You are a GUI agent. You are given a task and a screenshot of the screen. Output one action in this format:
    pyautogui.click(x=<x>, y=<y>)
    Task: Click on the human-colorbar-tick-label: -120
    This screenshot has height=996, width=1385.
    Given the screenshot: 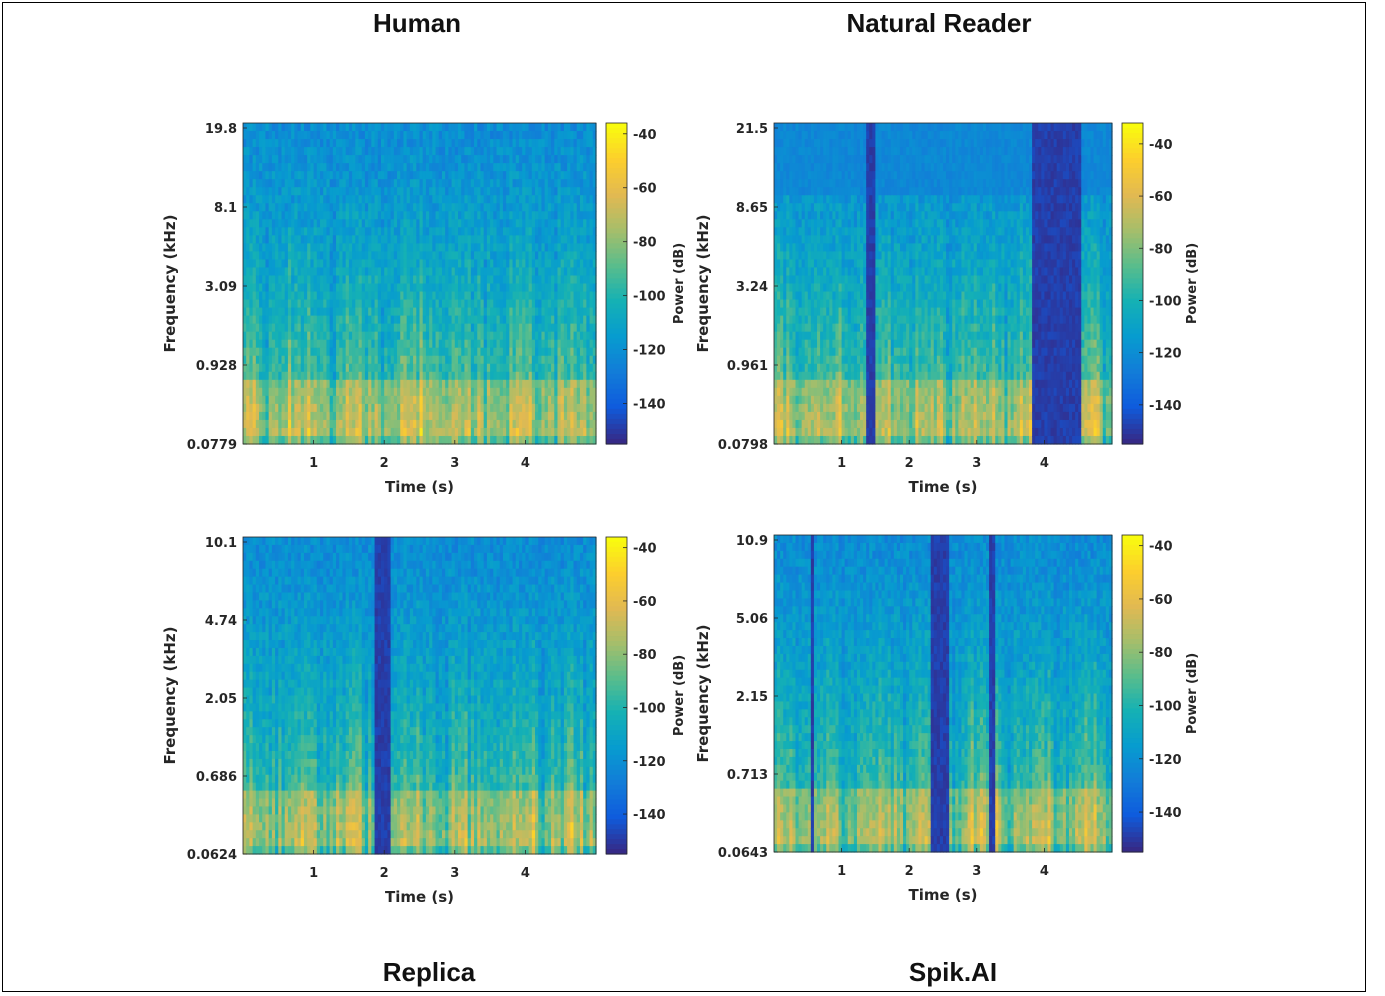 What is the action you would take?
    pyautogui.click(x=649, y=351)
    